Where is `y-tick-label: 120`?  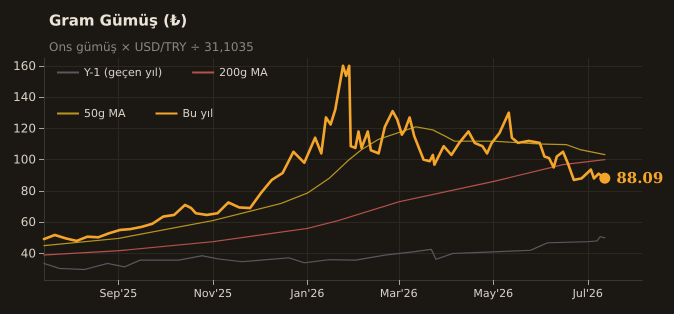 y-tick-label: 120 is located at coordinates (24, 128).